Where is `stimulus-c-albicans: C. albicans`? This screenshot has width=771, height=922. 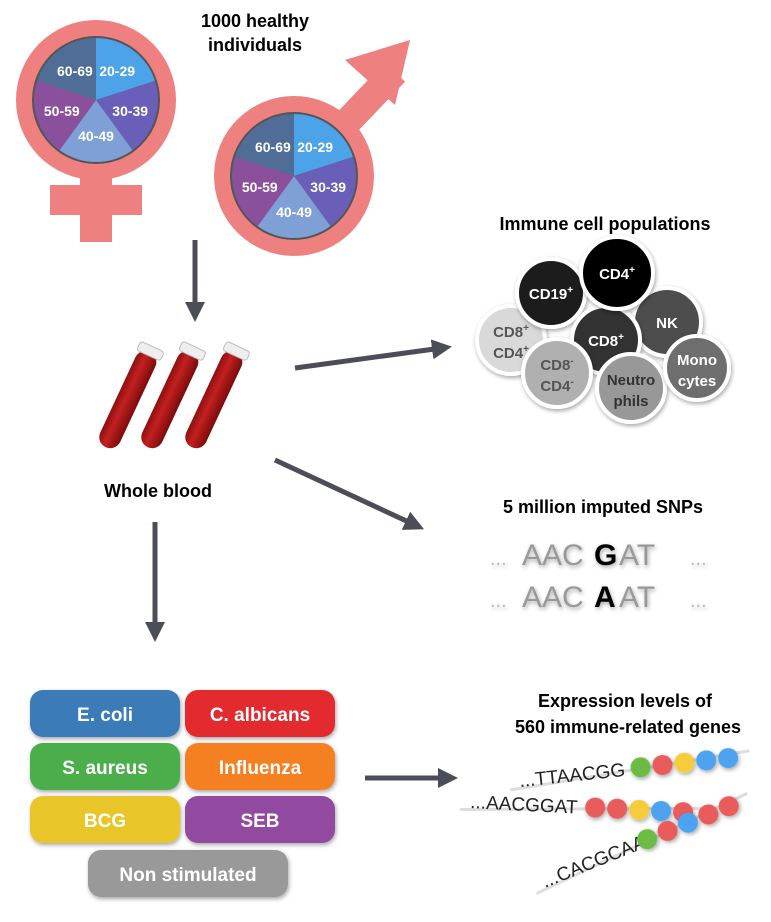 stimulus-c-albicans: C. albicans is located at coordinates (260, 713).